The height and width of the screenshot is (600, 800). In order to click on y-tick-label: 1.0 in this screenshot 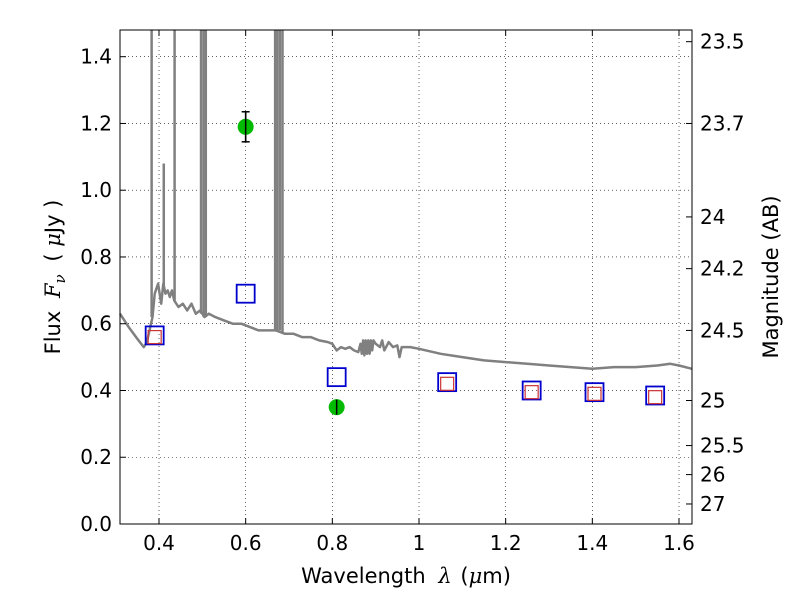, I will do `click(96, 190)`.